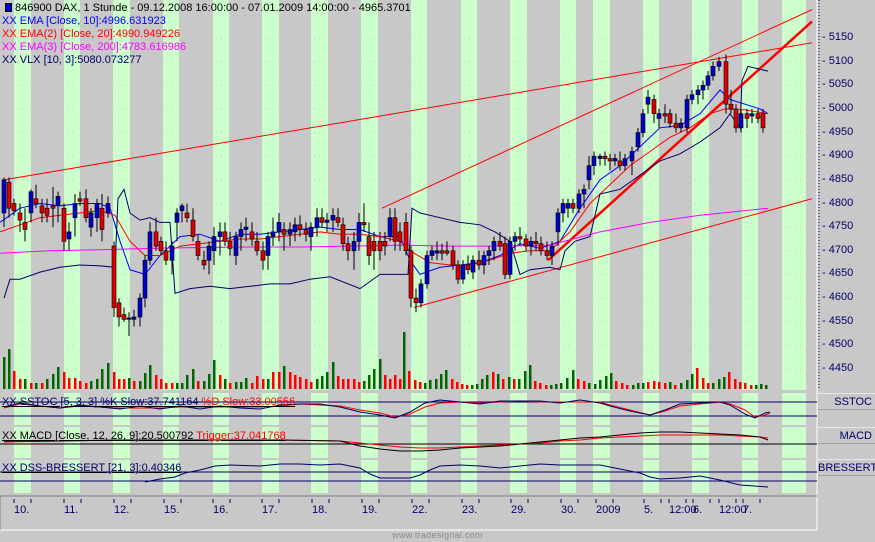 The image size is (875, 542). What do you see at coordinates (838, 37) in the screenshot?
I see `y-tick-label: - 5150` at bounding box center [838, 37].